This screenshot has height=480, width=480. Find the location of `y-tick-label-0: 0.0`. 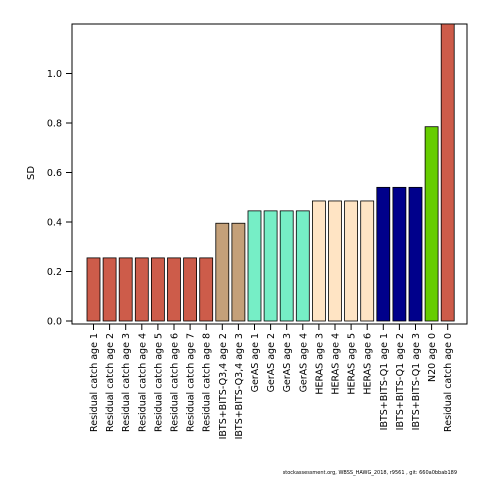

y-tick-label-0: 0.0 is located at coordinates (54, 322).